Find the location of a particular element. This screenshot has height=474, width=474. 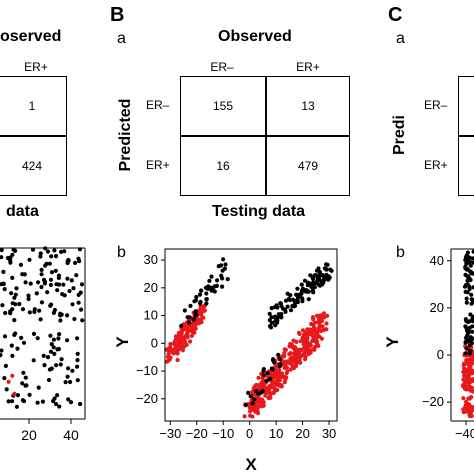

panel-c-confusion-matrix is located at coordinates (466, 136).